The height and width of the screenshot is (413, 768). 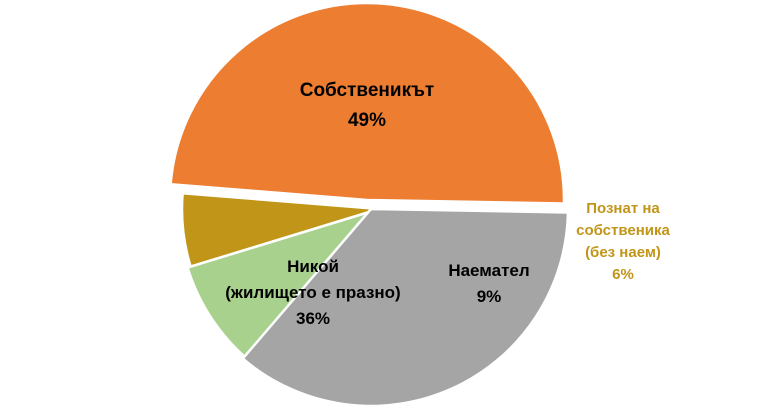 I want to click on pie-value-label-2: 9%, so click(x=489, y=296).